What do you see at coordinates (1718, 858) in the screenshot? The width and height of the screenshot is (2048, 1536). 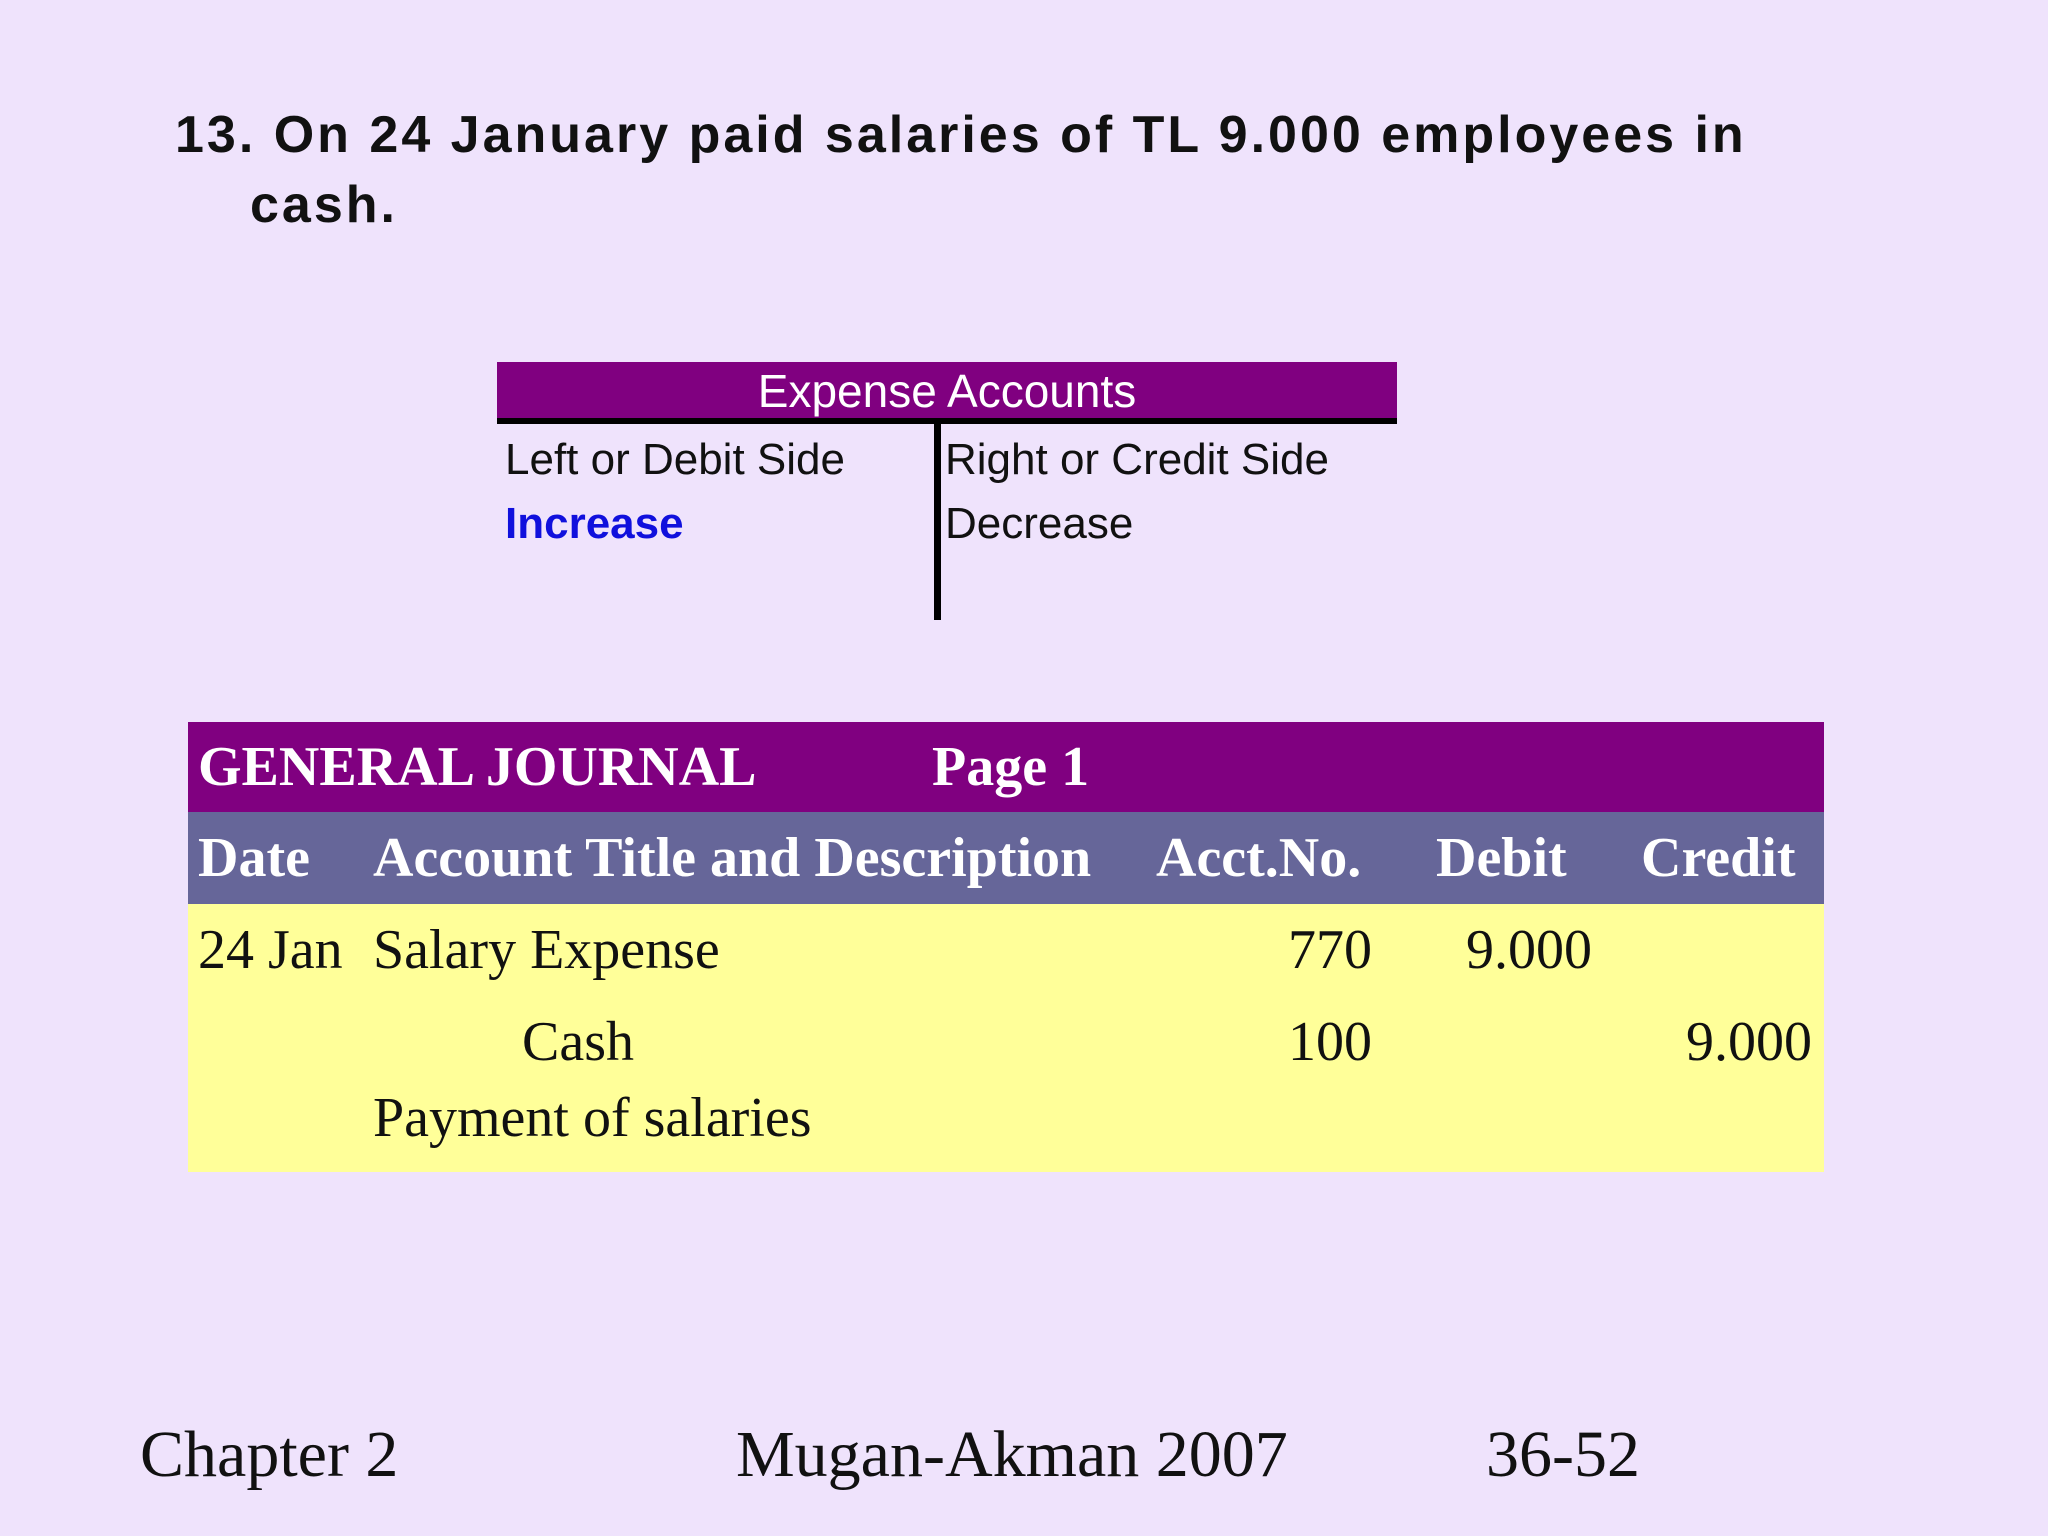 I see `column-header-credit: Credit` at bounding box center [1718, 858].